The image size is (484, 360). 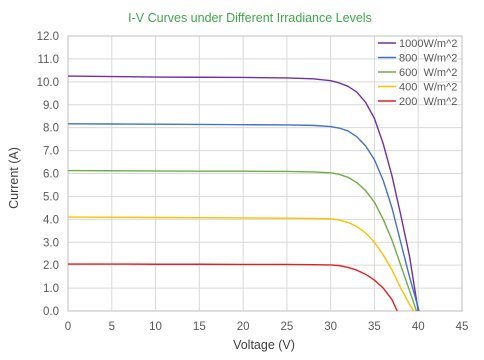 What do you see at coordinates (428, 88) in the screenshot?
I see `legend-label-3: 400 W/m^2` at bounding box center [428, 88].